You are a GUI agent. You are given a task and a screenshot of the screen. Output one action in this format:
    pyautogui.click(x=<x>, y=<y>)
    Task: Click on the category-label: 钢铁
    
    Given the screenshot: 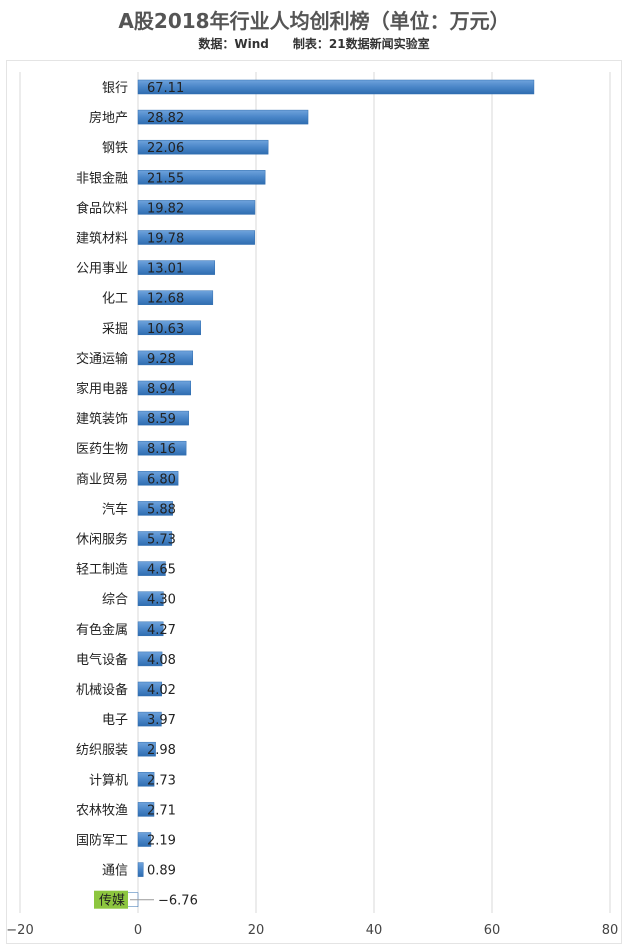 What is the action you would take?
    pyautogui.click(x=115, y=148)
    